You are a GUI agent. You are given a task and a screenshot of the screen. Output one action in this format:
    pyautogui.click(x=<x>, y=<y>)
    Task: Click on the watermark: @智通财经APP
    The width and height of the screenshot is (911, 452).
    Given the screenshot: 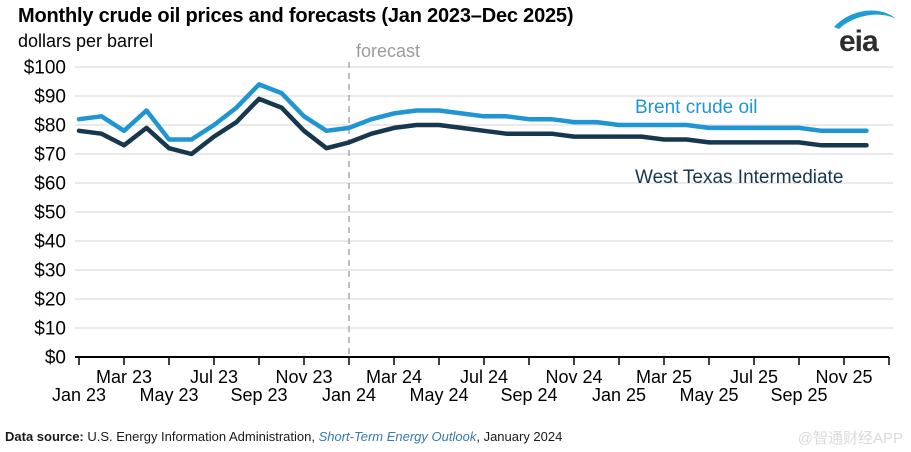 What is the action you would take?
    pyautogui.click(x=850, y=438)
    